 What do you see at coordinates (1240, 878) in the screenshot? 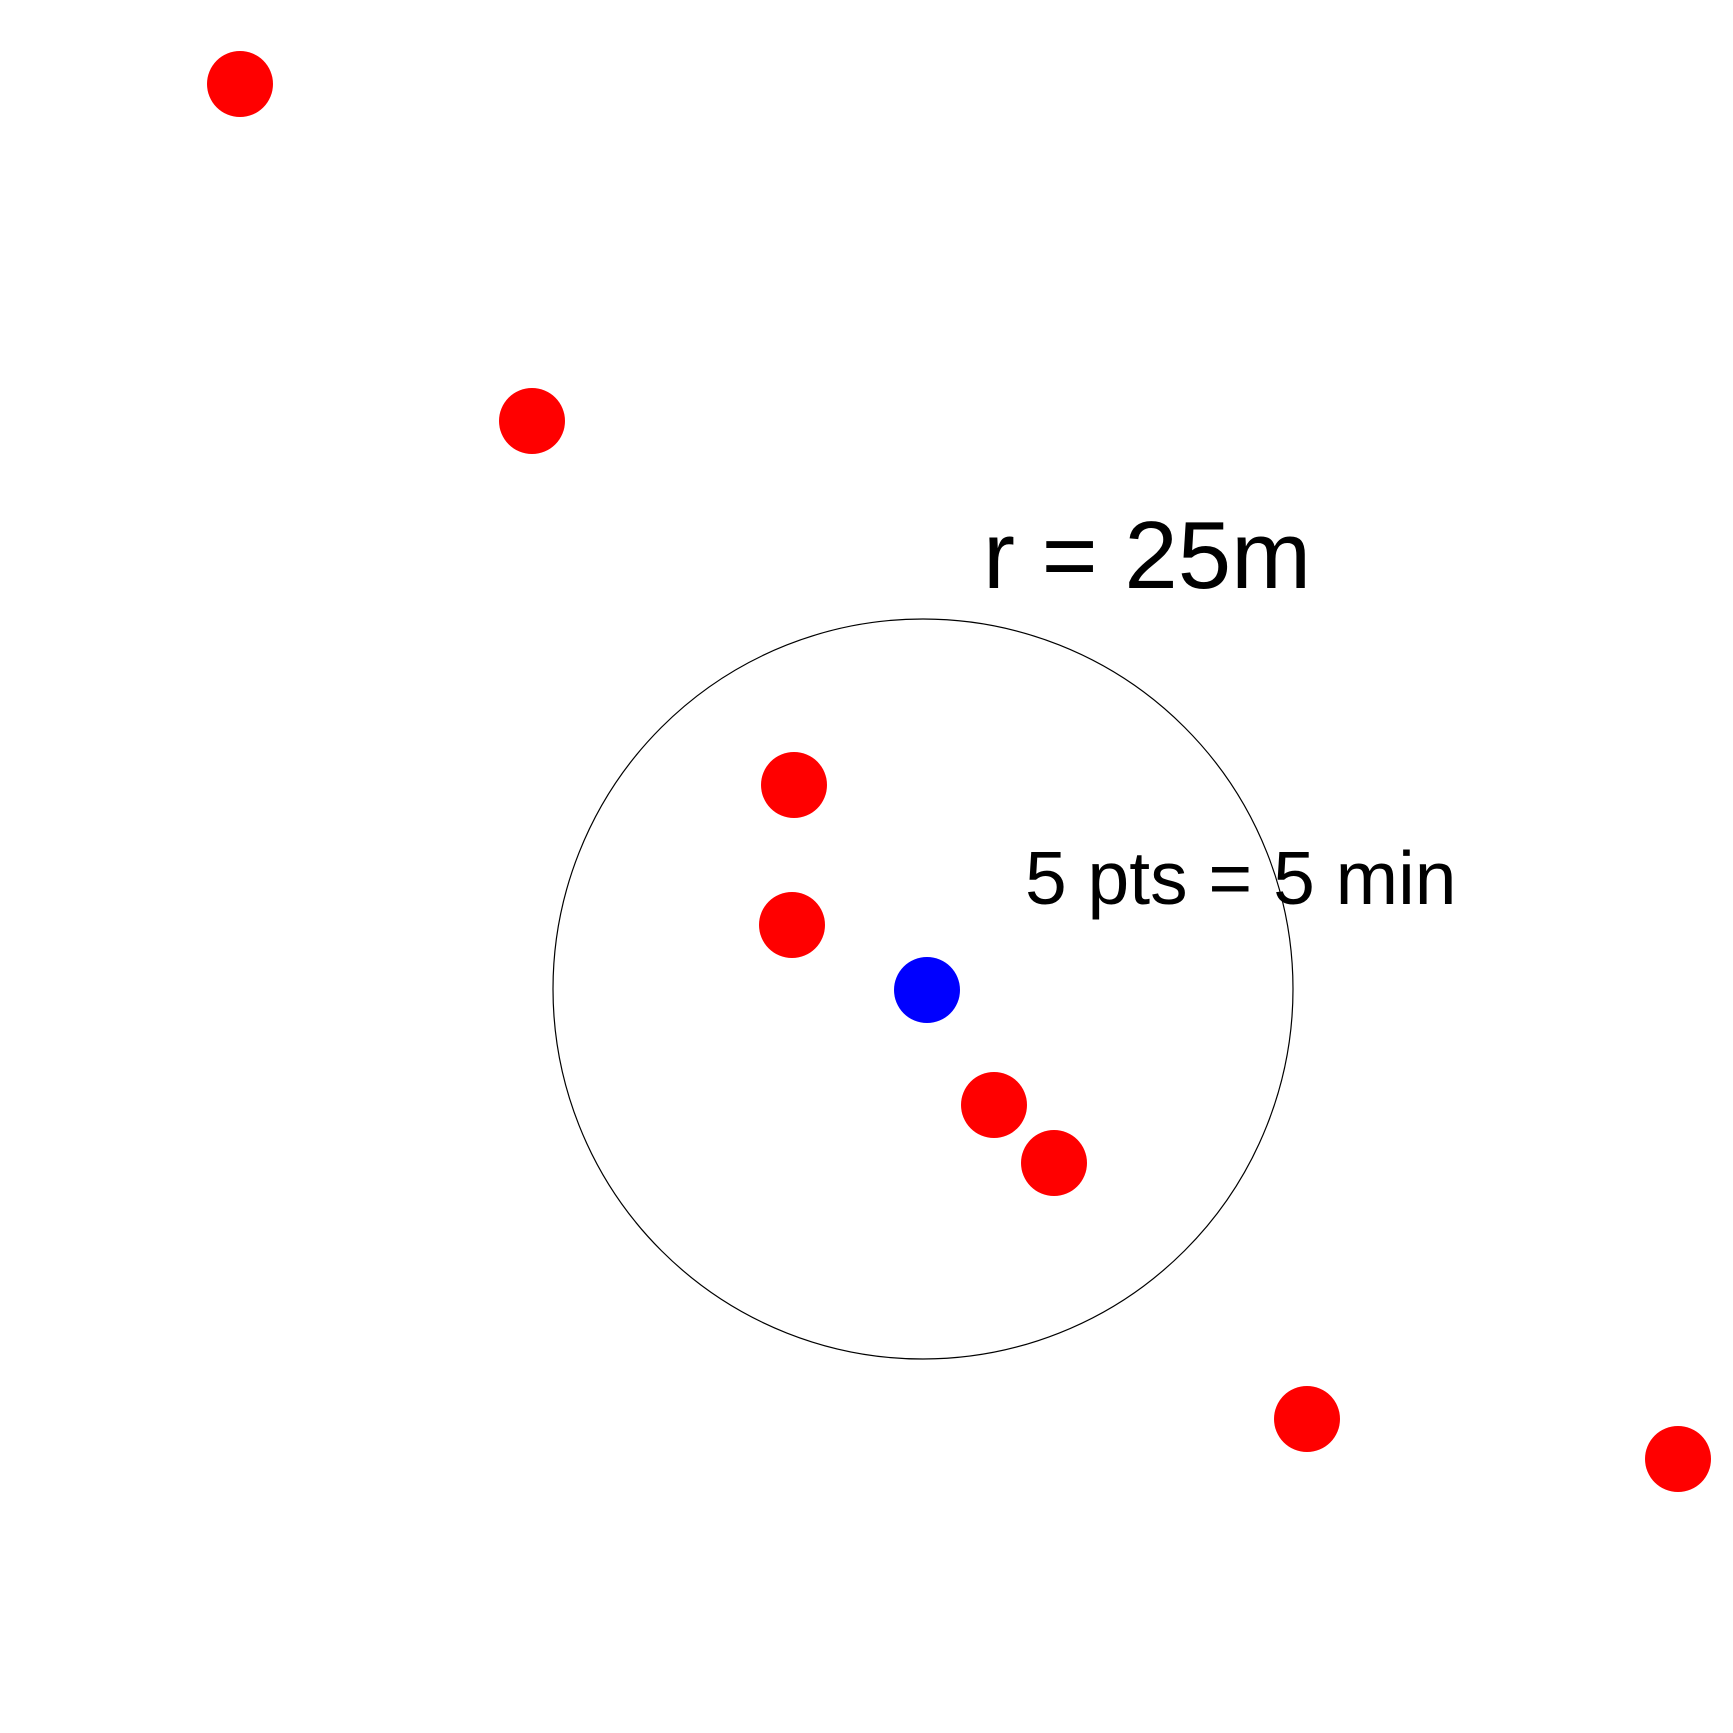
I see `count-label: 5 pts = 5 min` at bounding box center [1240, 878].